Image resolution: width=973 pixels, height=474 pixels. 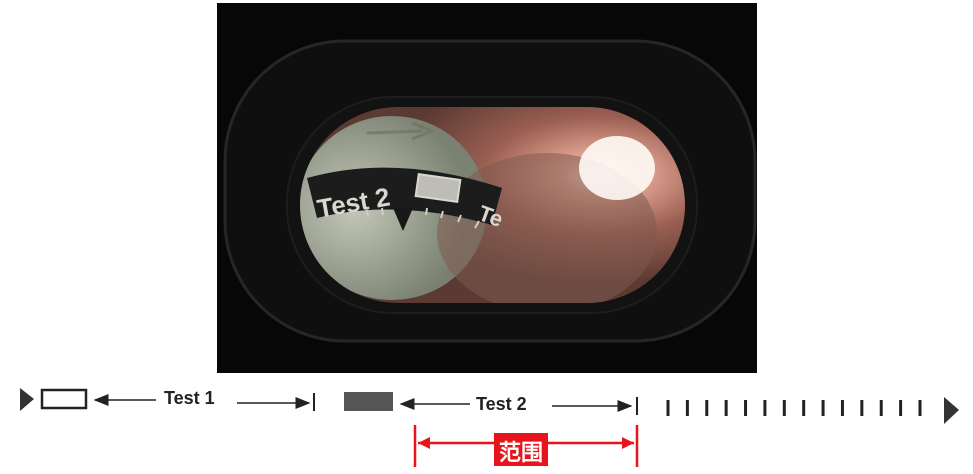 I want to click on range-bracket: 范围, so click(x=526, y=446).